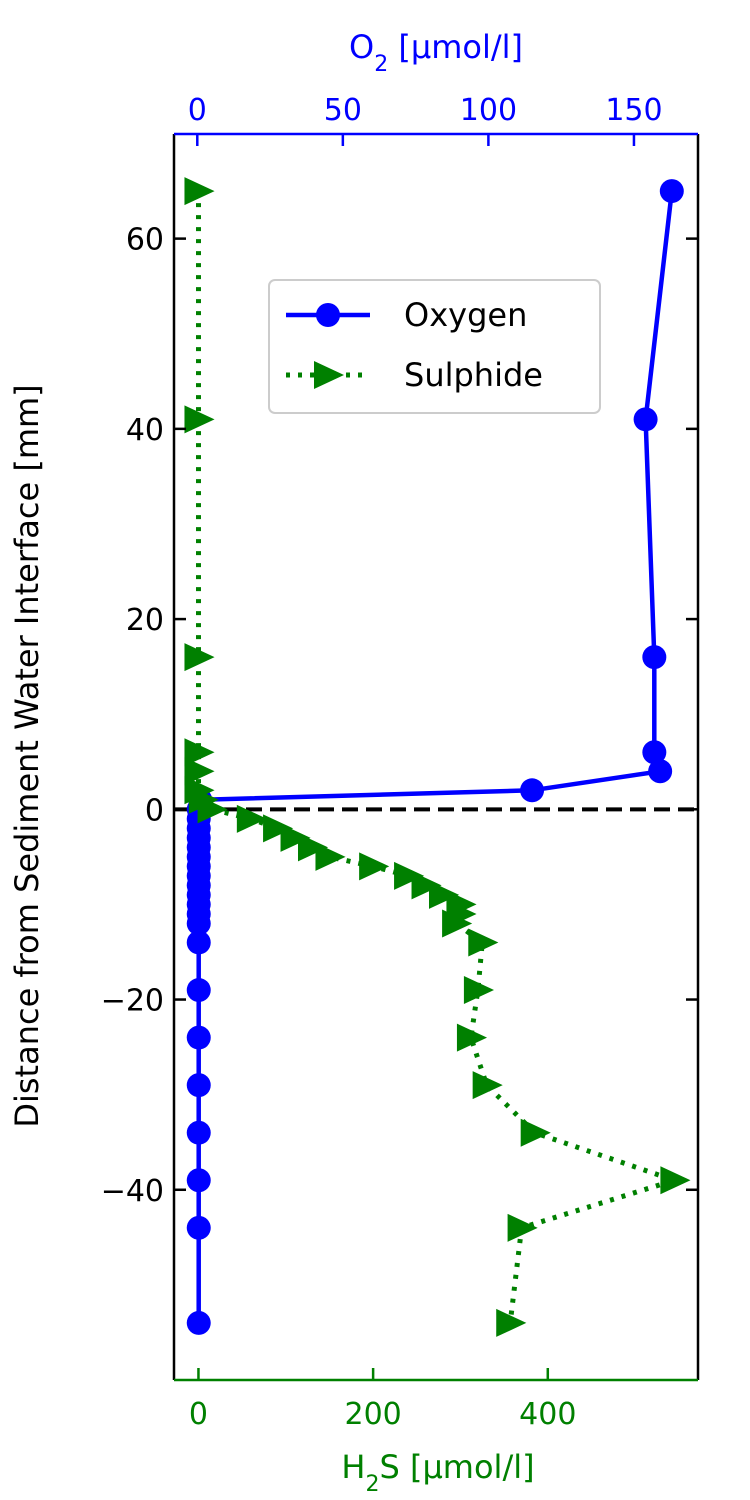 This screenshot has height=1500, width=750. What do you see at coordinates (372, 1414) in the screenshot?
I see `bottom-tick-label: 200` at bounding box center [372, 1414].